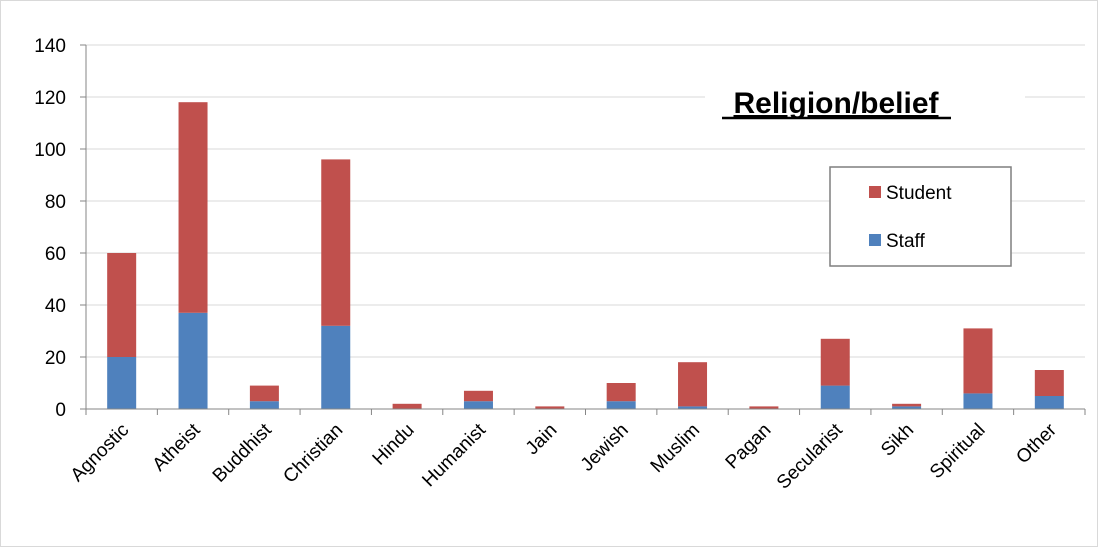  Describe the element at coordinates (264, 405) in the screenshot. I see `bar-staff-buddhist` at that location.